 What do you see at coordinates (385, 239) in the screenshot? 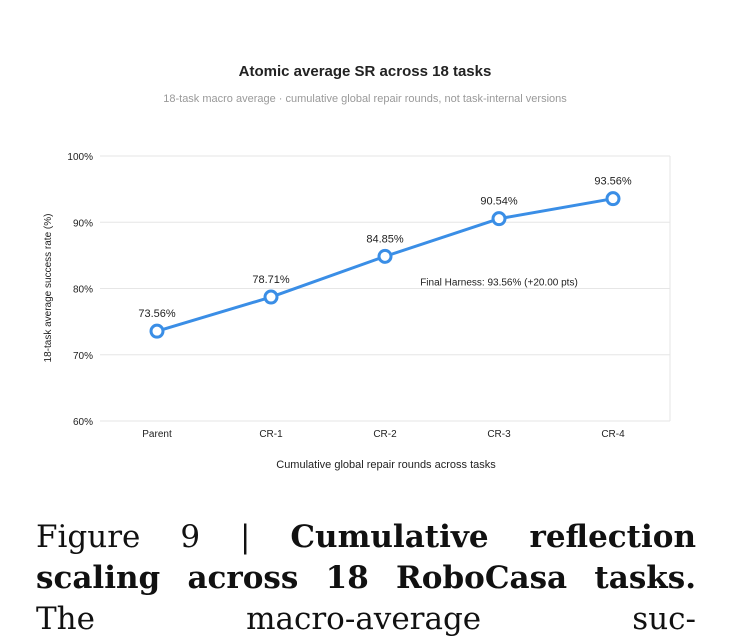
I see `data-label: 84.85%` at bounding box center [385, 239].